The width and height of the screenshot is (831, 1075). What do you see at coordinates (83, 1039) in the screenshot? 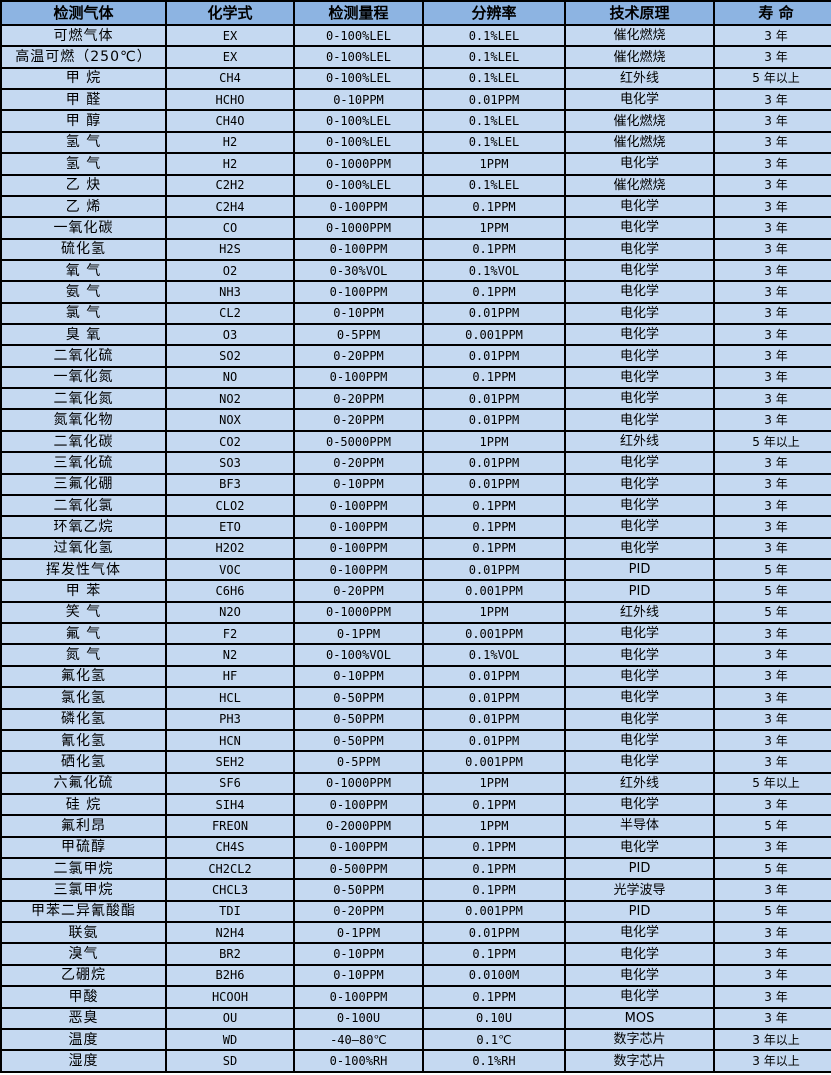
I see `cell-gas_name: 温度` at bounding box center [83, 1039].